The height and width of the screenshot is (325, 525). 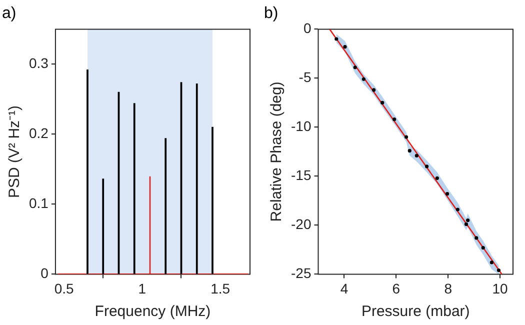 I want to click on x-tick-label: 1.5, so click(x=220, y=288).